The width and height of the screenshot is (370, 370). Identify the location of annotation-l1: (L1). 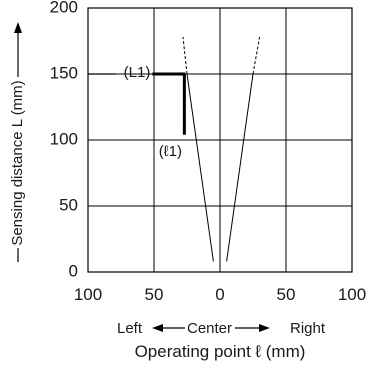
(137, 72).